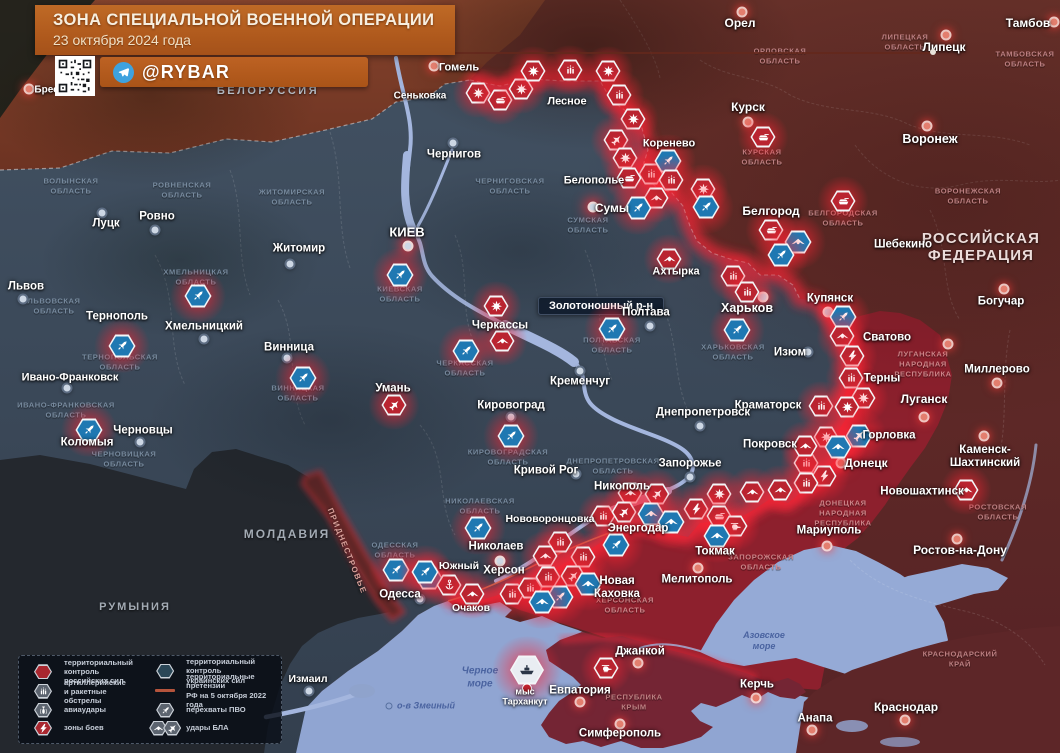 Image resolution: width=1060 pixels, height=753 pixels. I want to click on legend-item: артиллерийские и ракетные обстрелы, so click(84, 691).